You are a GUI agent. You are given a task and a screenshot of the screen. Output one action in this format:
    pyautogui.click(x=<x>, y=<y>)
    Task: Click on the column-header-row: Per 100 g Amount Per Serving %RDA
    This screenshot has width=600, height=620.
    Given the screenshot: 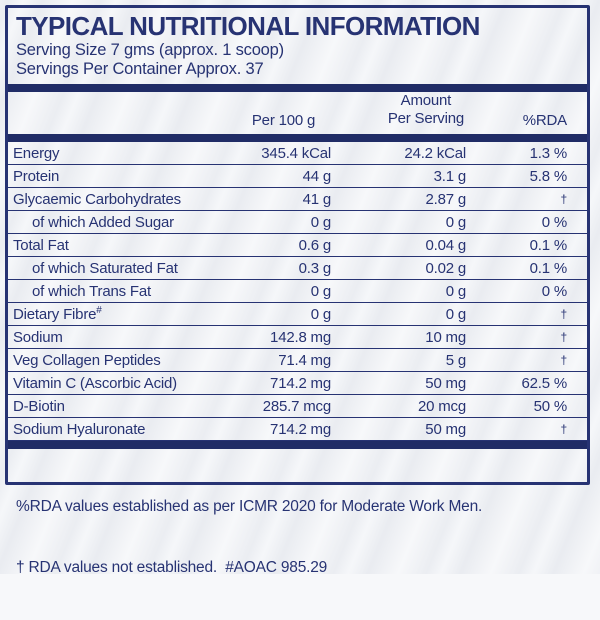 What is the action you would take?
    pyautogui.click(x=297, y=113)
    